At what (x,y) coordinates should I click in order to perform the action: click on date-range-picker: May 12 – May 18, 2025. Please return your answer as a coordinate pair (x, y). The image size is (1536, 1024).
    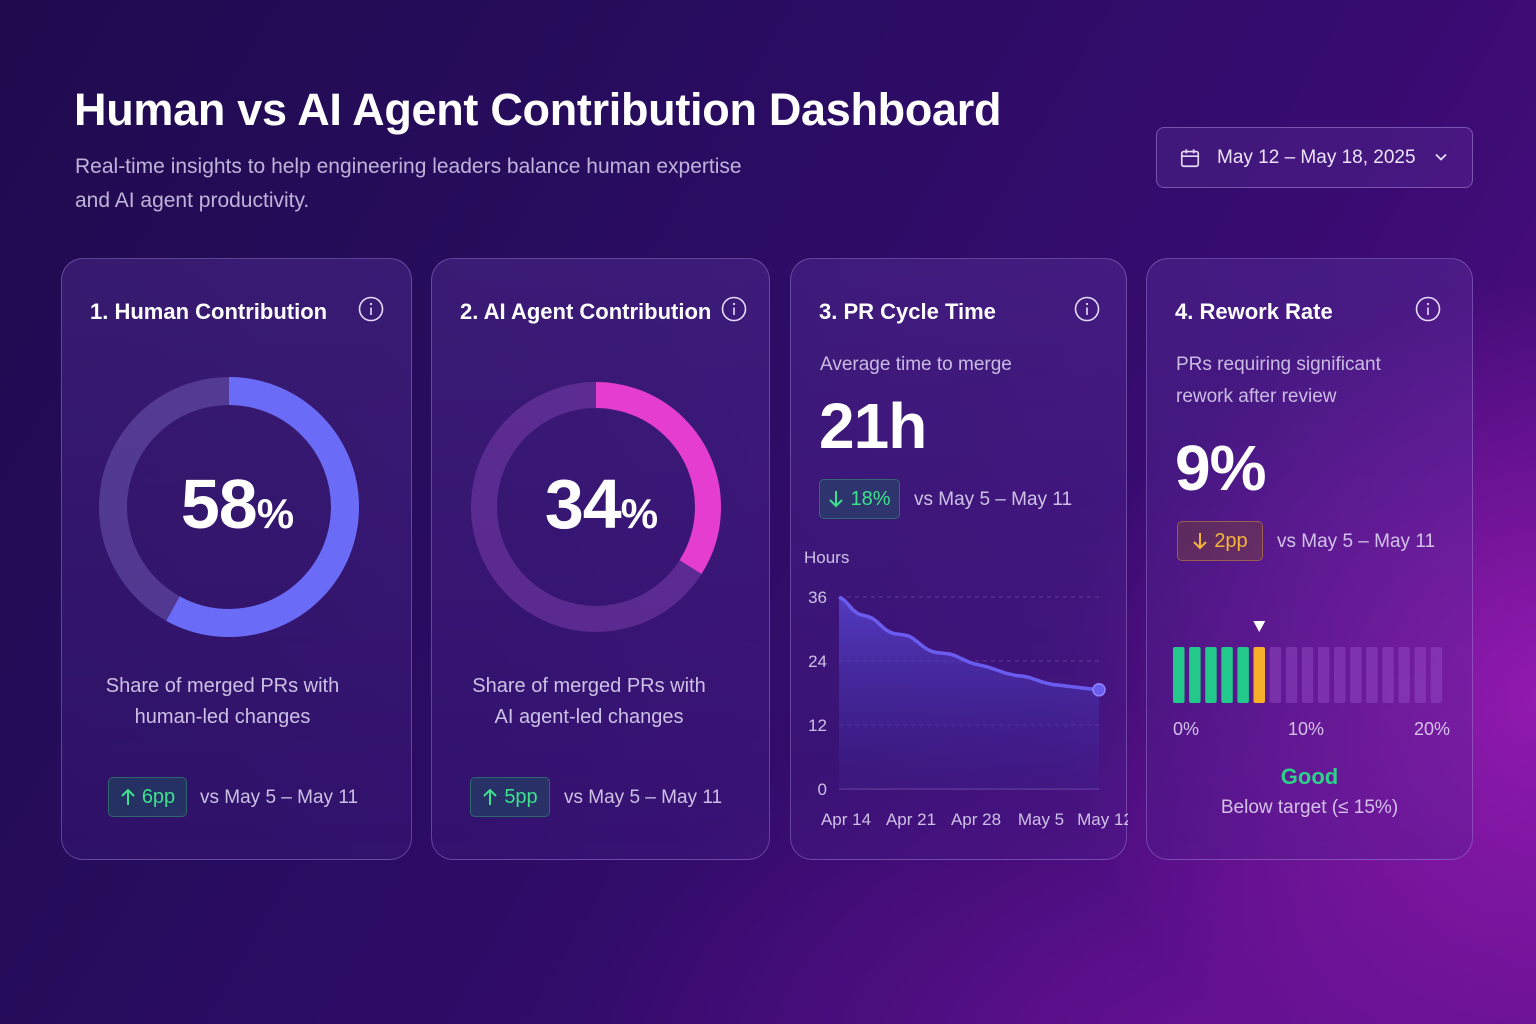
    Looking at the image, I should click on (1314, 157).